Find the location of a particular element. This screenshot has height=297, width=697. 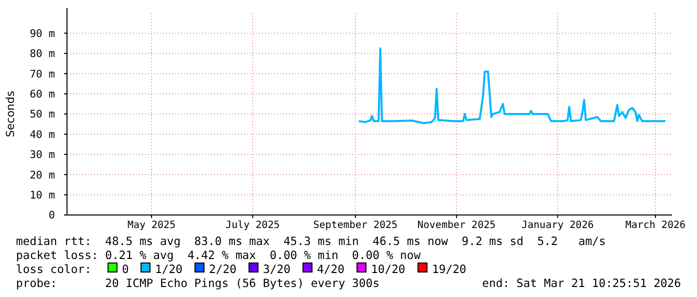

y-axis-title: Seconds is located at coordinates (10, 114).